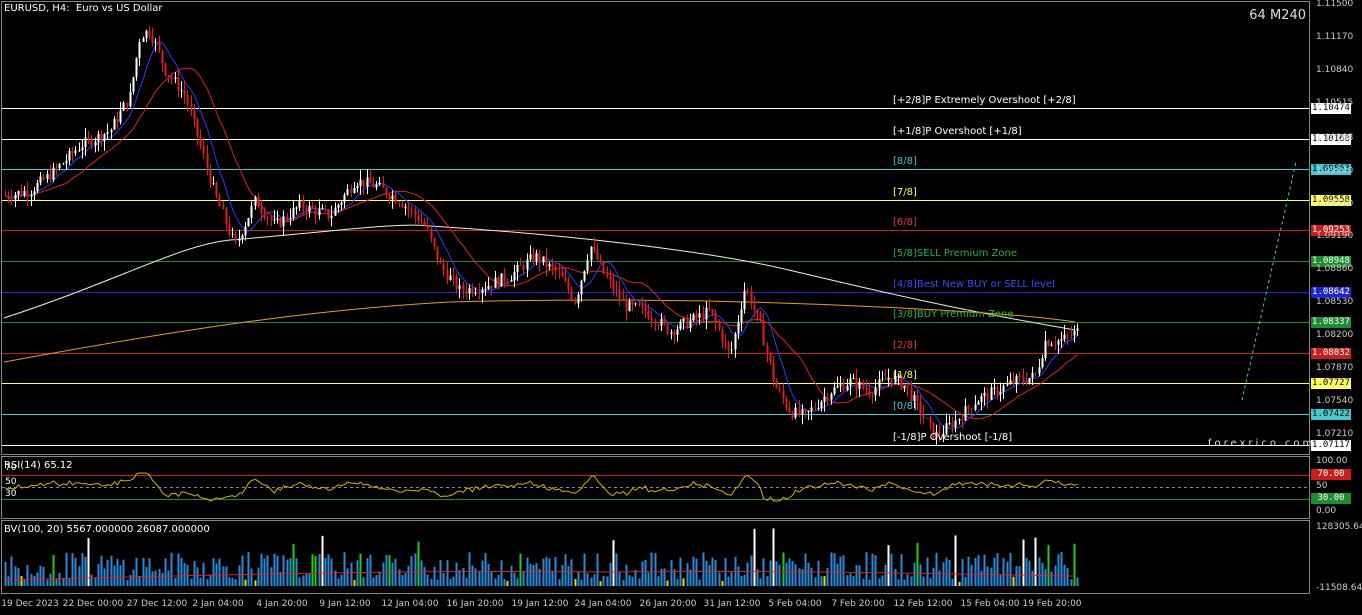 The width and height of the screenshot is (1362, 615). I want to click on price-axis-tick: 1.07210, so click(1335, 434).